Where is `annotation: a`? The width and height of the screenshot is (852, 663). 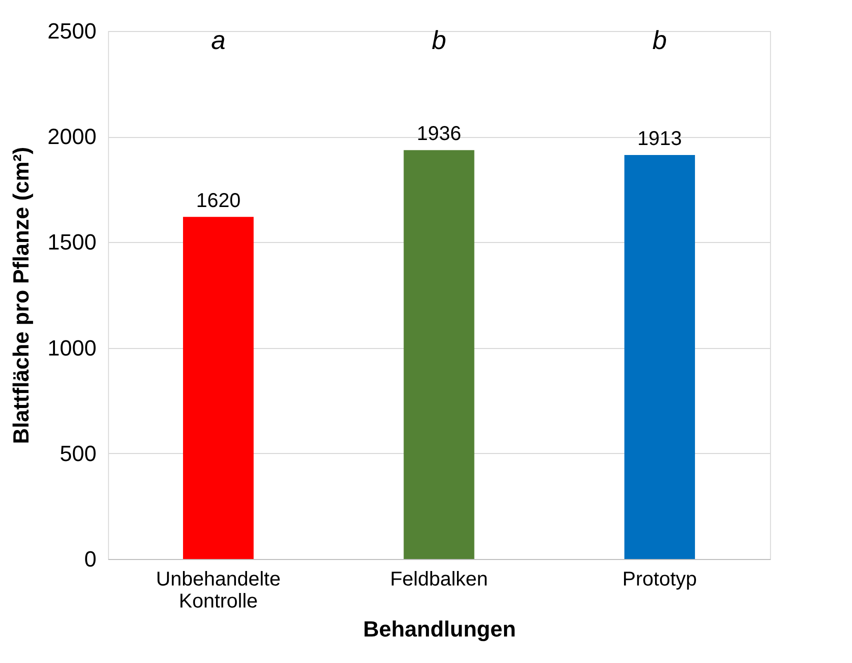 annotation: a is located at coordinates (218, 40).